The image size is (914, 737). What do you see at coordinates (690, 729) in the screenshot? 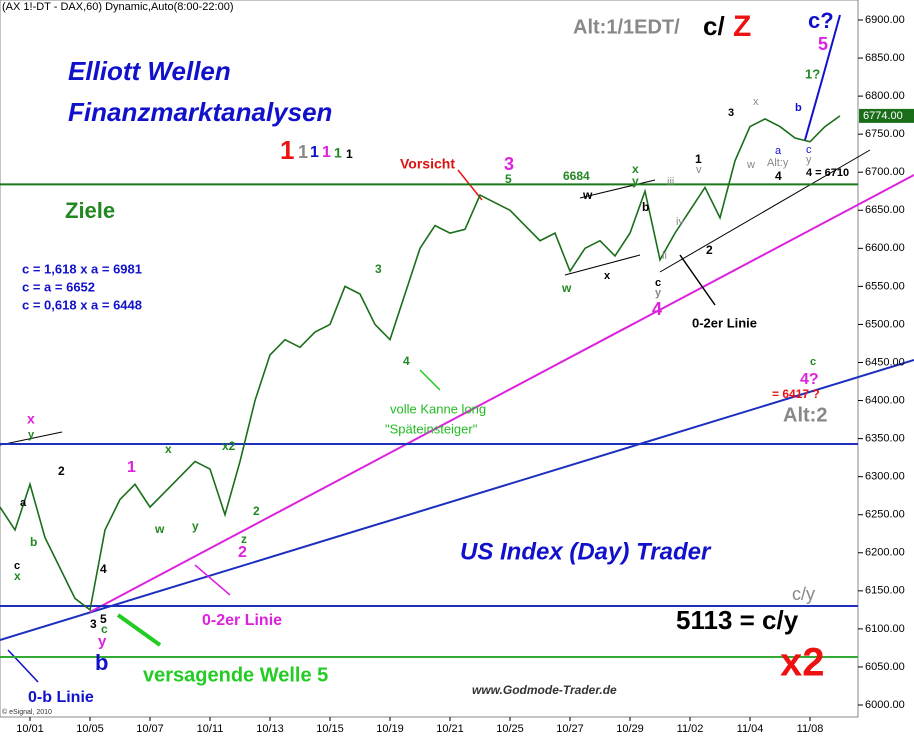
I see `x-tick-label: 11/02` at bounding box center [690, 729].